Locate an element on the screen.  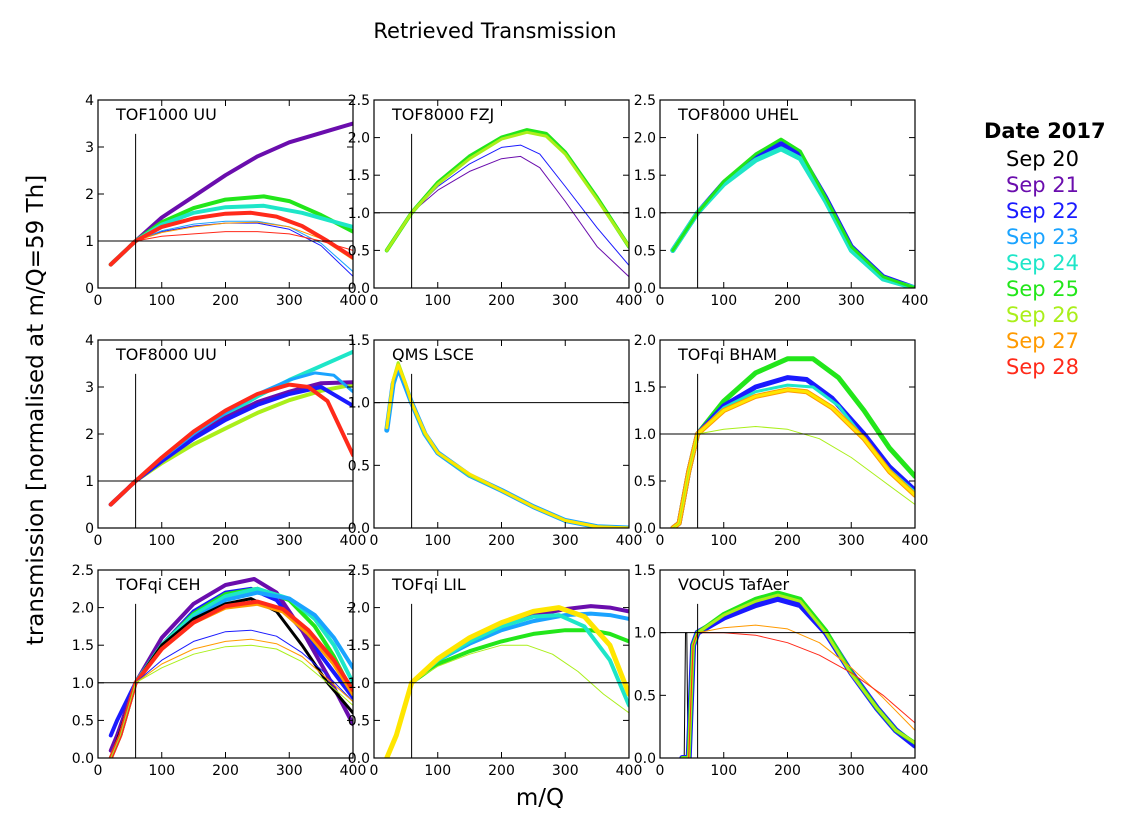
legend-entry: Sep 20 is located at coordinates (1042, 159).